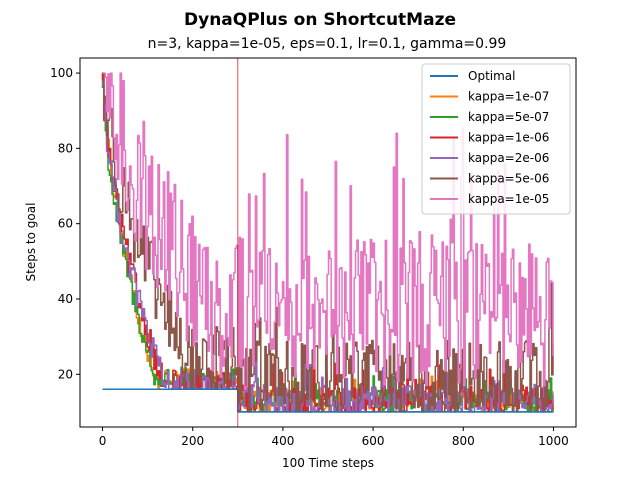  Describe the element at coordinates (373, 441) in the screenshot. I see `x-tick-label: 600` at that location.